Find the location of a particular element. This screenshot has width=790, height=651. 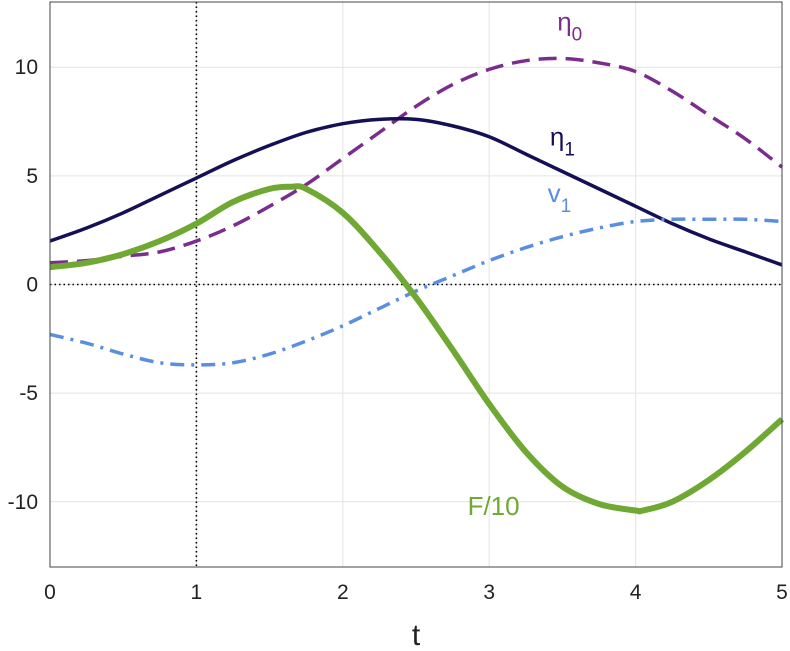

series-label-2: v1 is located at coordinates (560, 197).